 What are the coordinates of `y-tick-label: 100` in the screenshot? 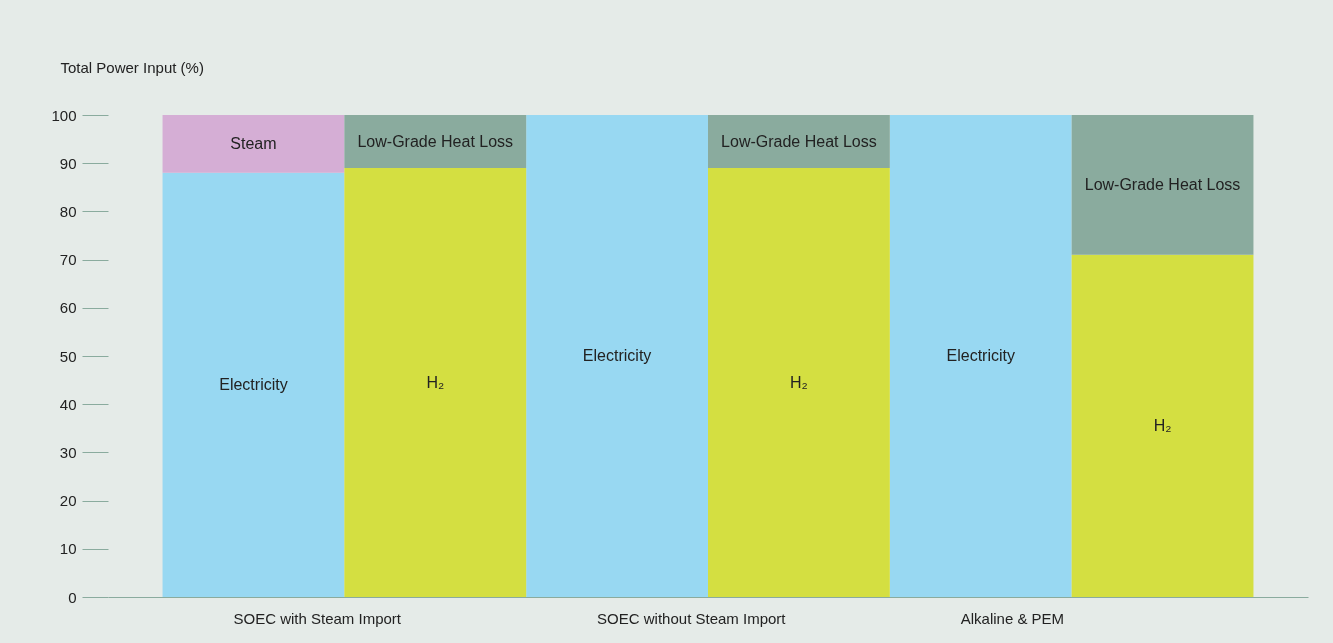 It's located at (64, 115).